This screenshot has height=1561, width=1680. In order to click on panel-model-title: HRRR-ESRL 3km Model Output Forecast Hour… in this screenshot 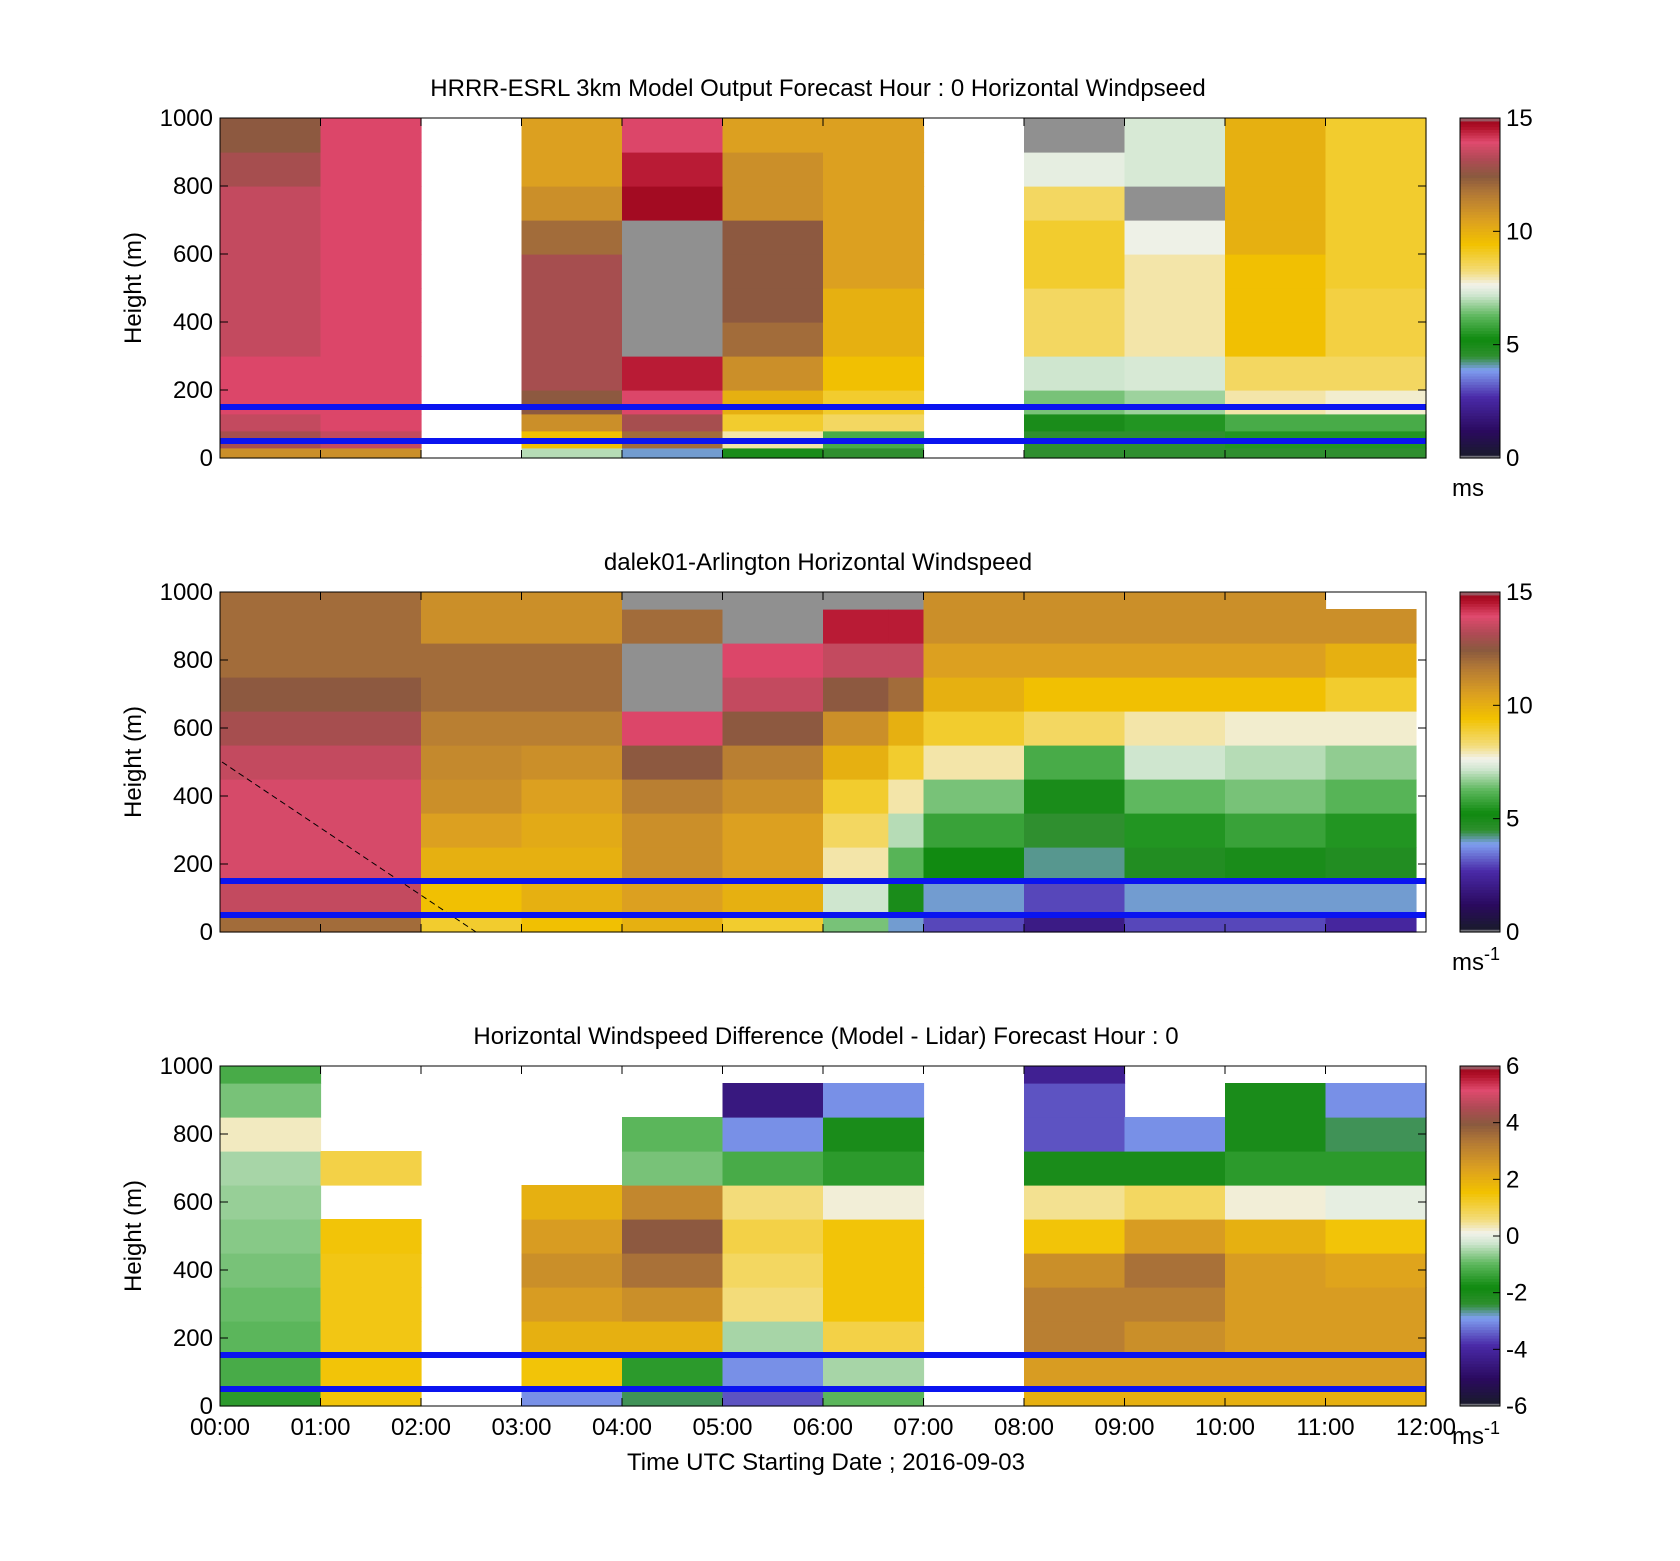, I will do `click(817, 88)`.